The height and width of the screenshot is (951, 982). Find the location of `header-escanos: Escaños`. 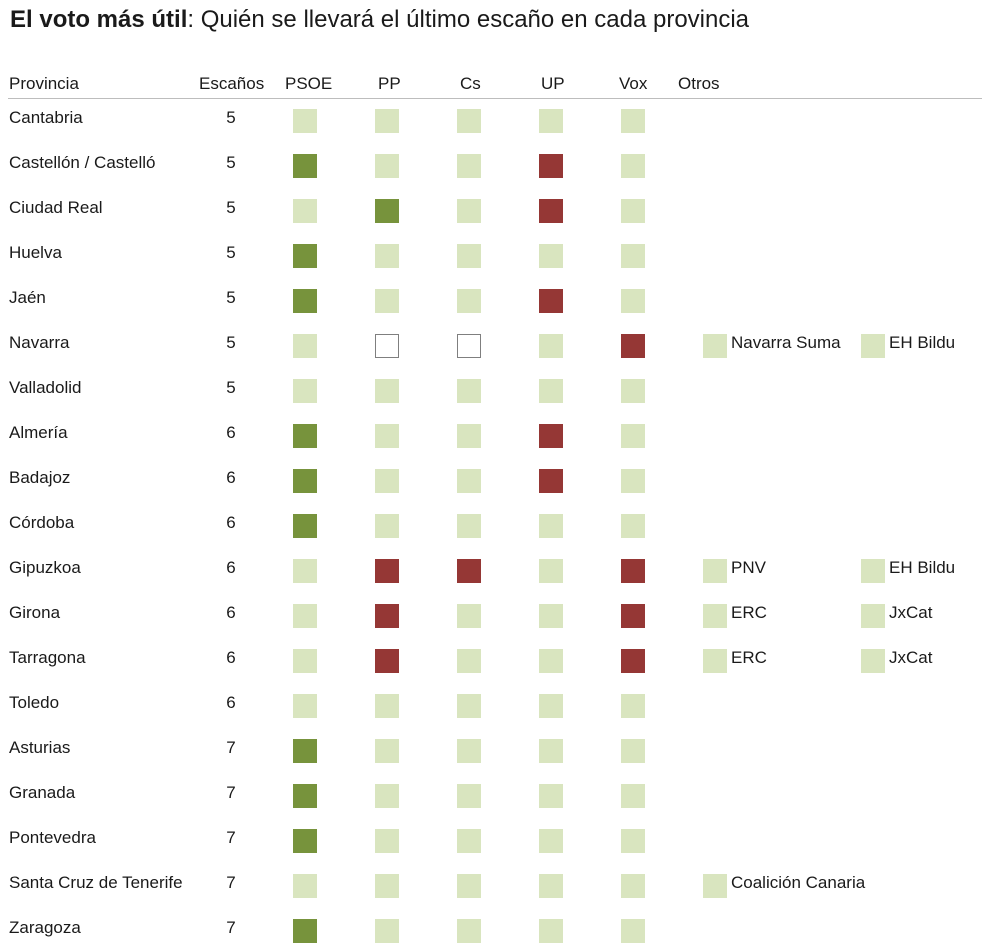

header-escanos: Escaños is located at coordinates (232, 83).